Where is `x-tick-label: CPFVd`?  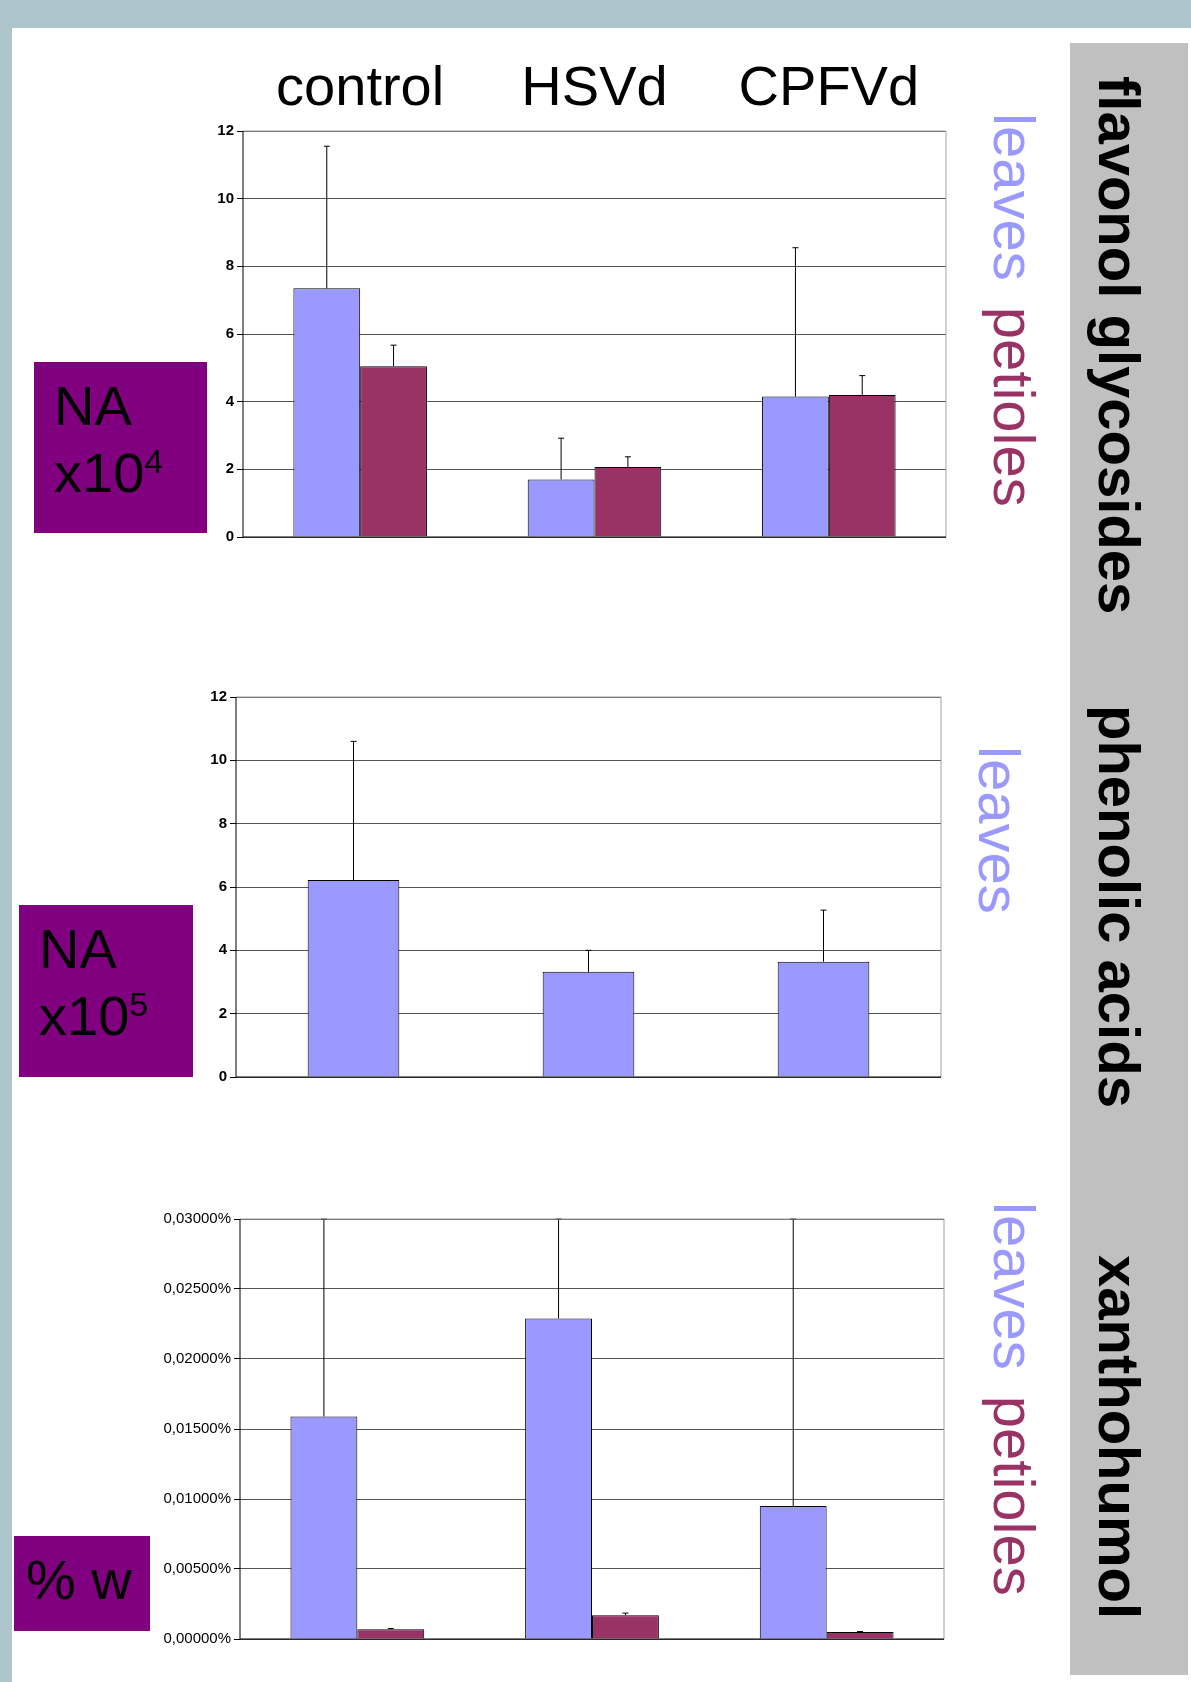 x-tick-label: CPFVd is located at coordinates (829, 85).